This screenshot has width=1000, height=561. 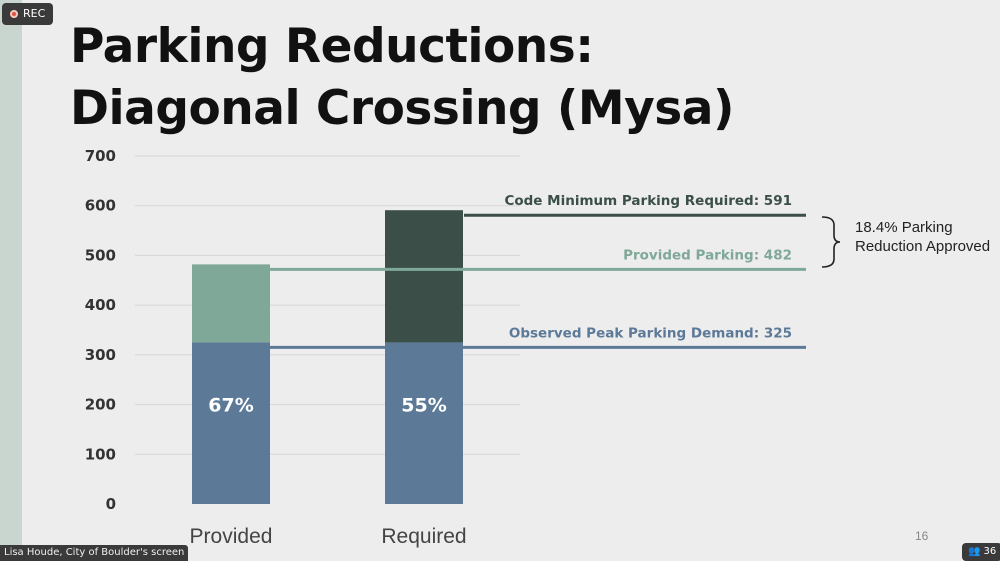 What do you see at coordinates (648, 201) in the screenshot?
I see `reference-line-label: Code Minimum Parking Required: 591` at bounding box center [648, 201].